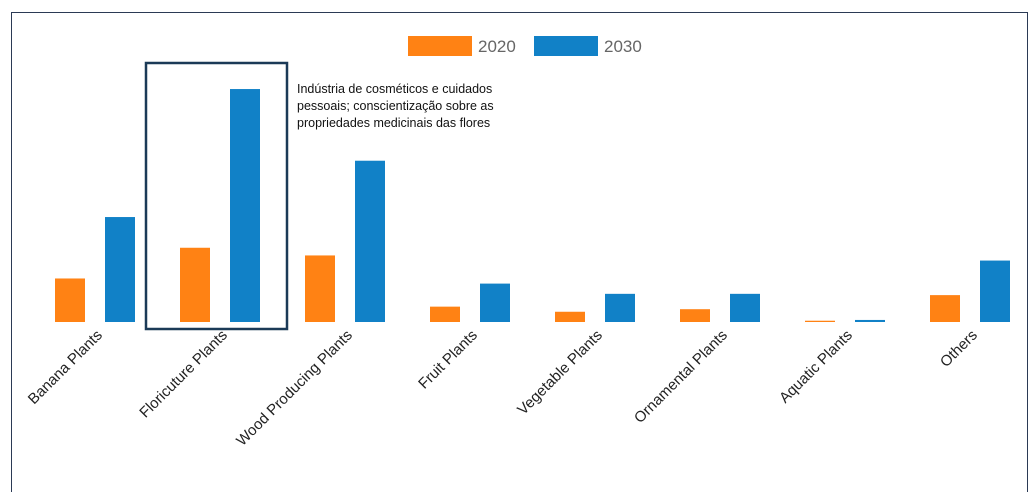  Describe the element at coordinates (395, 106) in the screenshot. I see `annotation-text-line: pessoais; conscientização sobre as` at that location.